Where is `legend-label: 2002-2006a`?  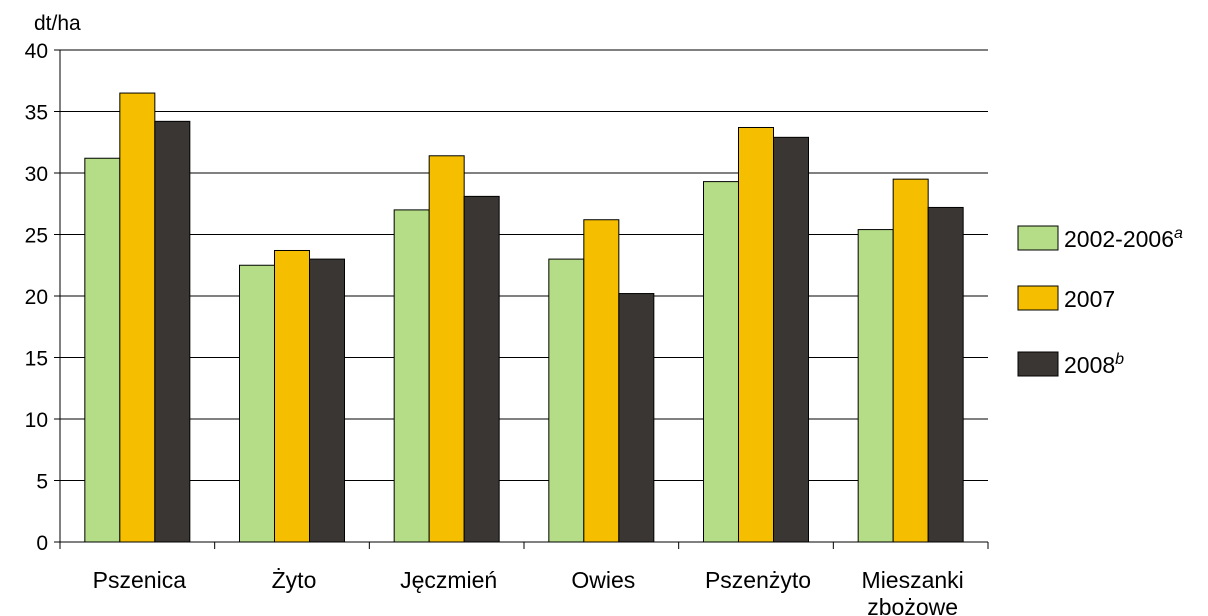 legend-label: 2002-2006a is located at coordinates (1123, 238).